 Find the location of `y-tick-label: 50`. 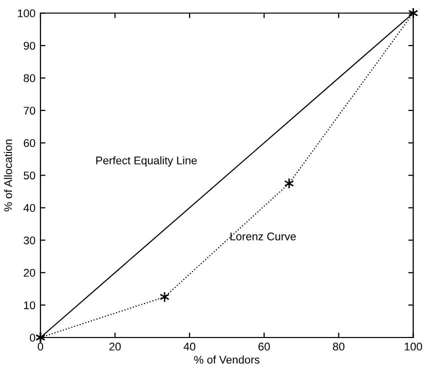

y-tick-label: 50 is located at coordinates (30, 176).